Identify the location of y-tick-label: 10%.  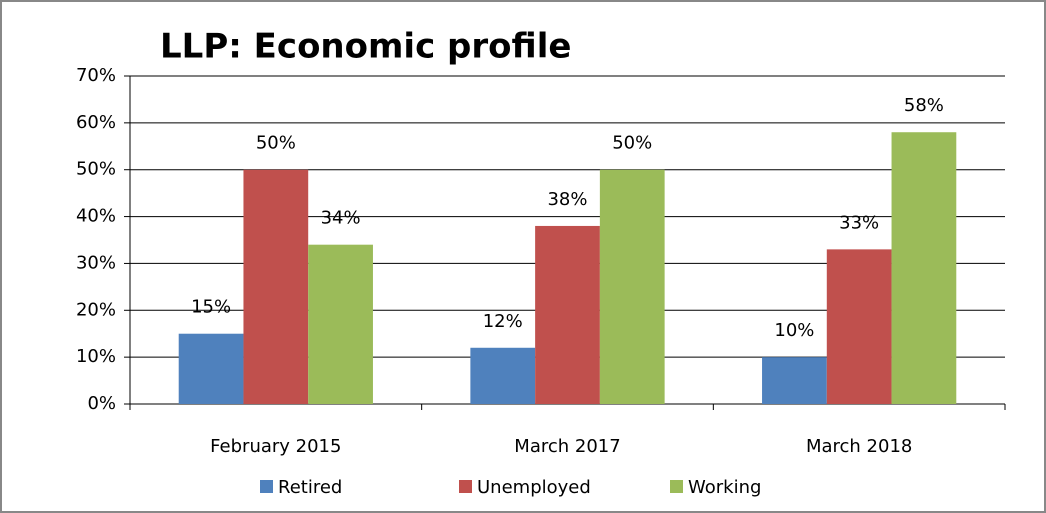
(96, 356).